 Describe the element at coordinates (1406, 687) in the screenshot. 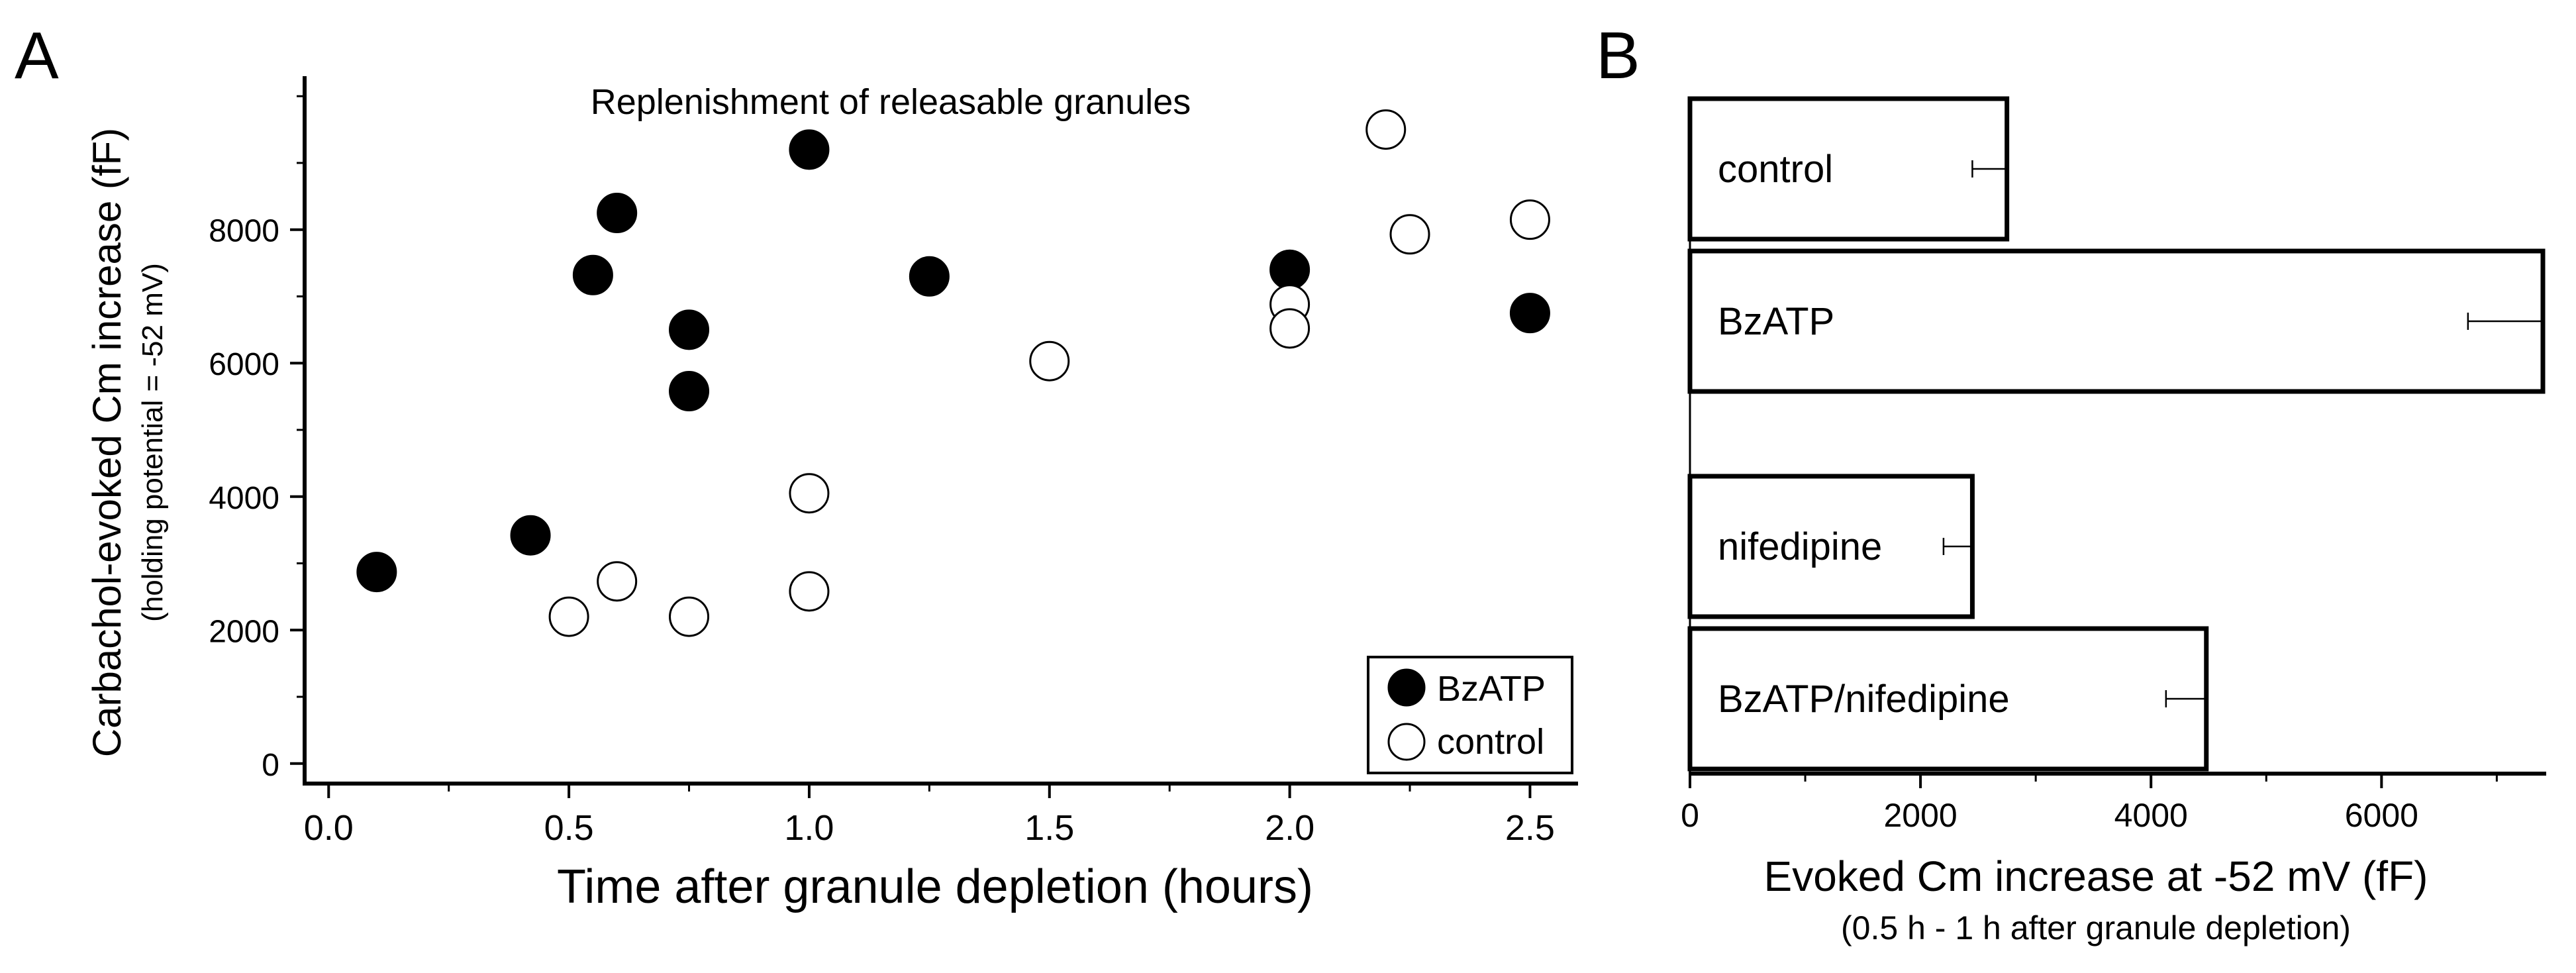

I see `legend-marker-bzatp` at that location.